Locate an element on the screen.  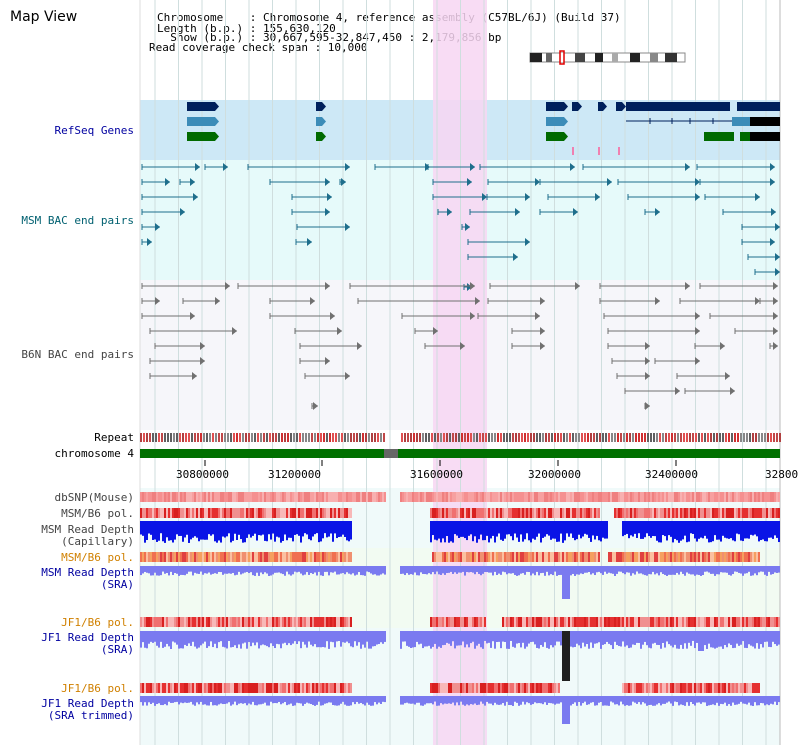
dbsnp-label: dbSNP(Mouse) is located at coordinates (94, 497).